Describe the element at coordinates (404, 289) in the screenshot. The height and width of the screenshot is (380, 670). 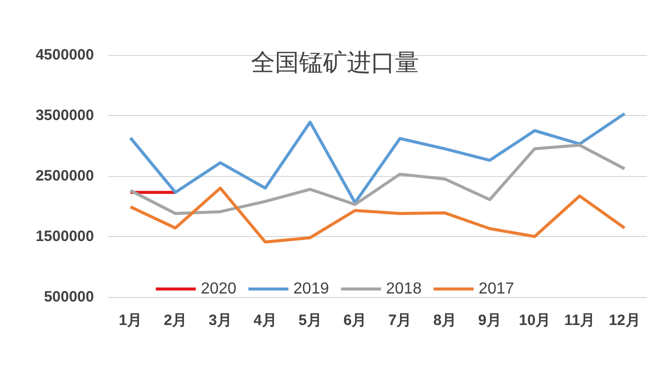
I see `legend-label: 2018` at that location.